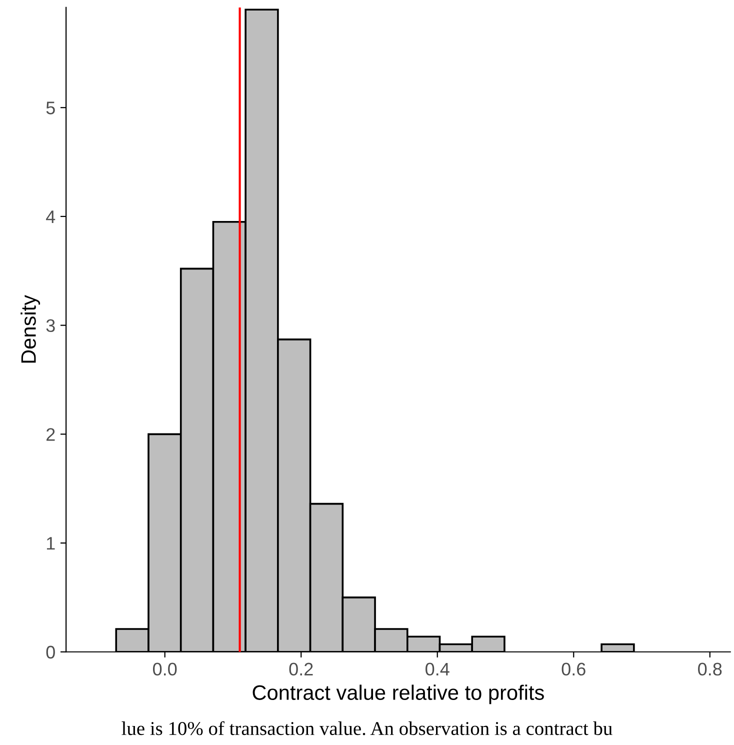 This screenshot has width=734, height=745. Describe the element at coordinates (301, 669) in the screenshot. I see `x-tick-label: 0.2` at that location.